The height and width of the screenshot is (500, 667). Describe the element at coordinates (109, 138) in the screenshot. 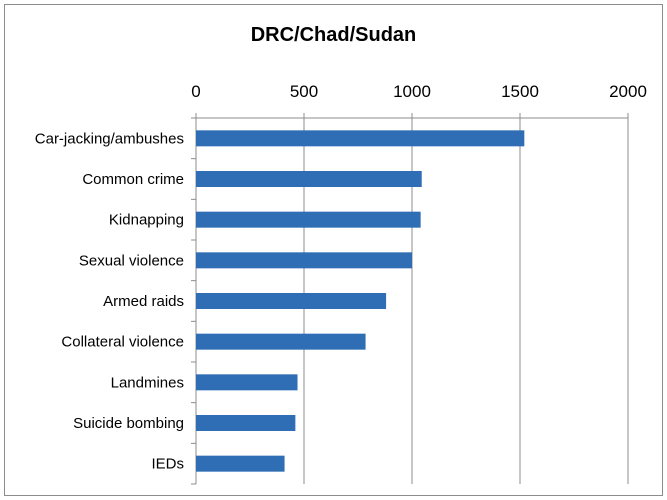

I see `category-label: Car-jacking/ambushes` at that location.